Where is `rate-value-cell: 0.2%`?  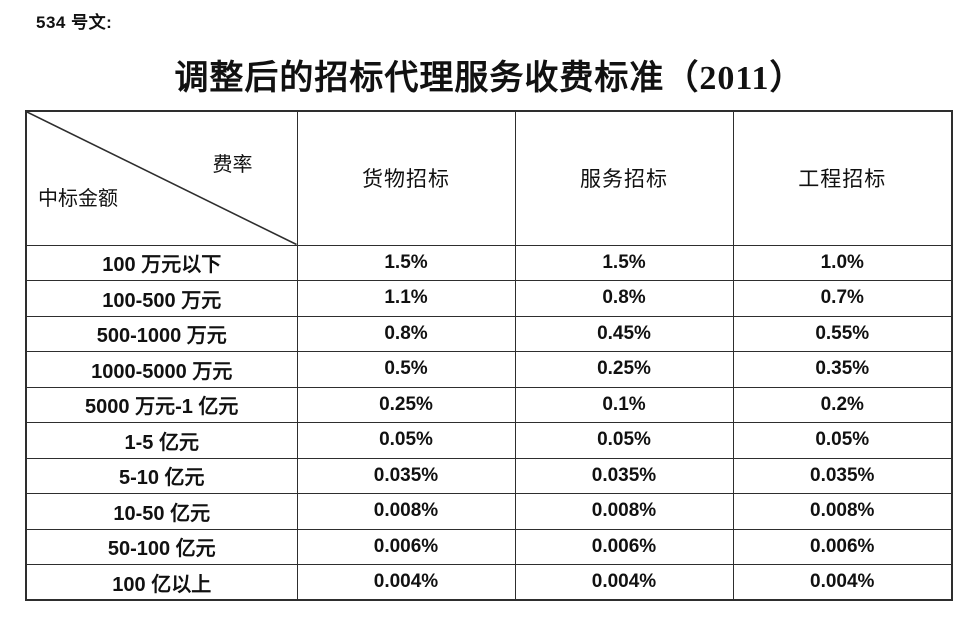
rate-value-cell: 0.2% is located at coordinates (842, 404).